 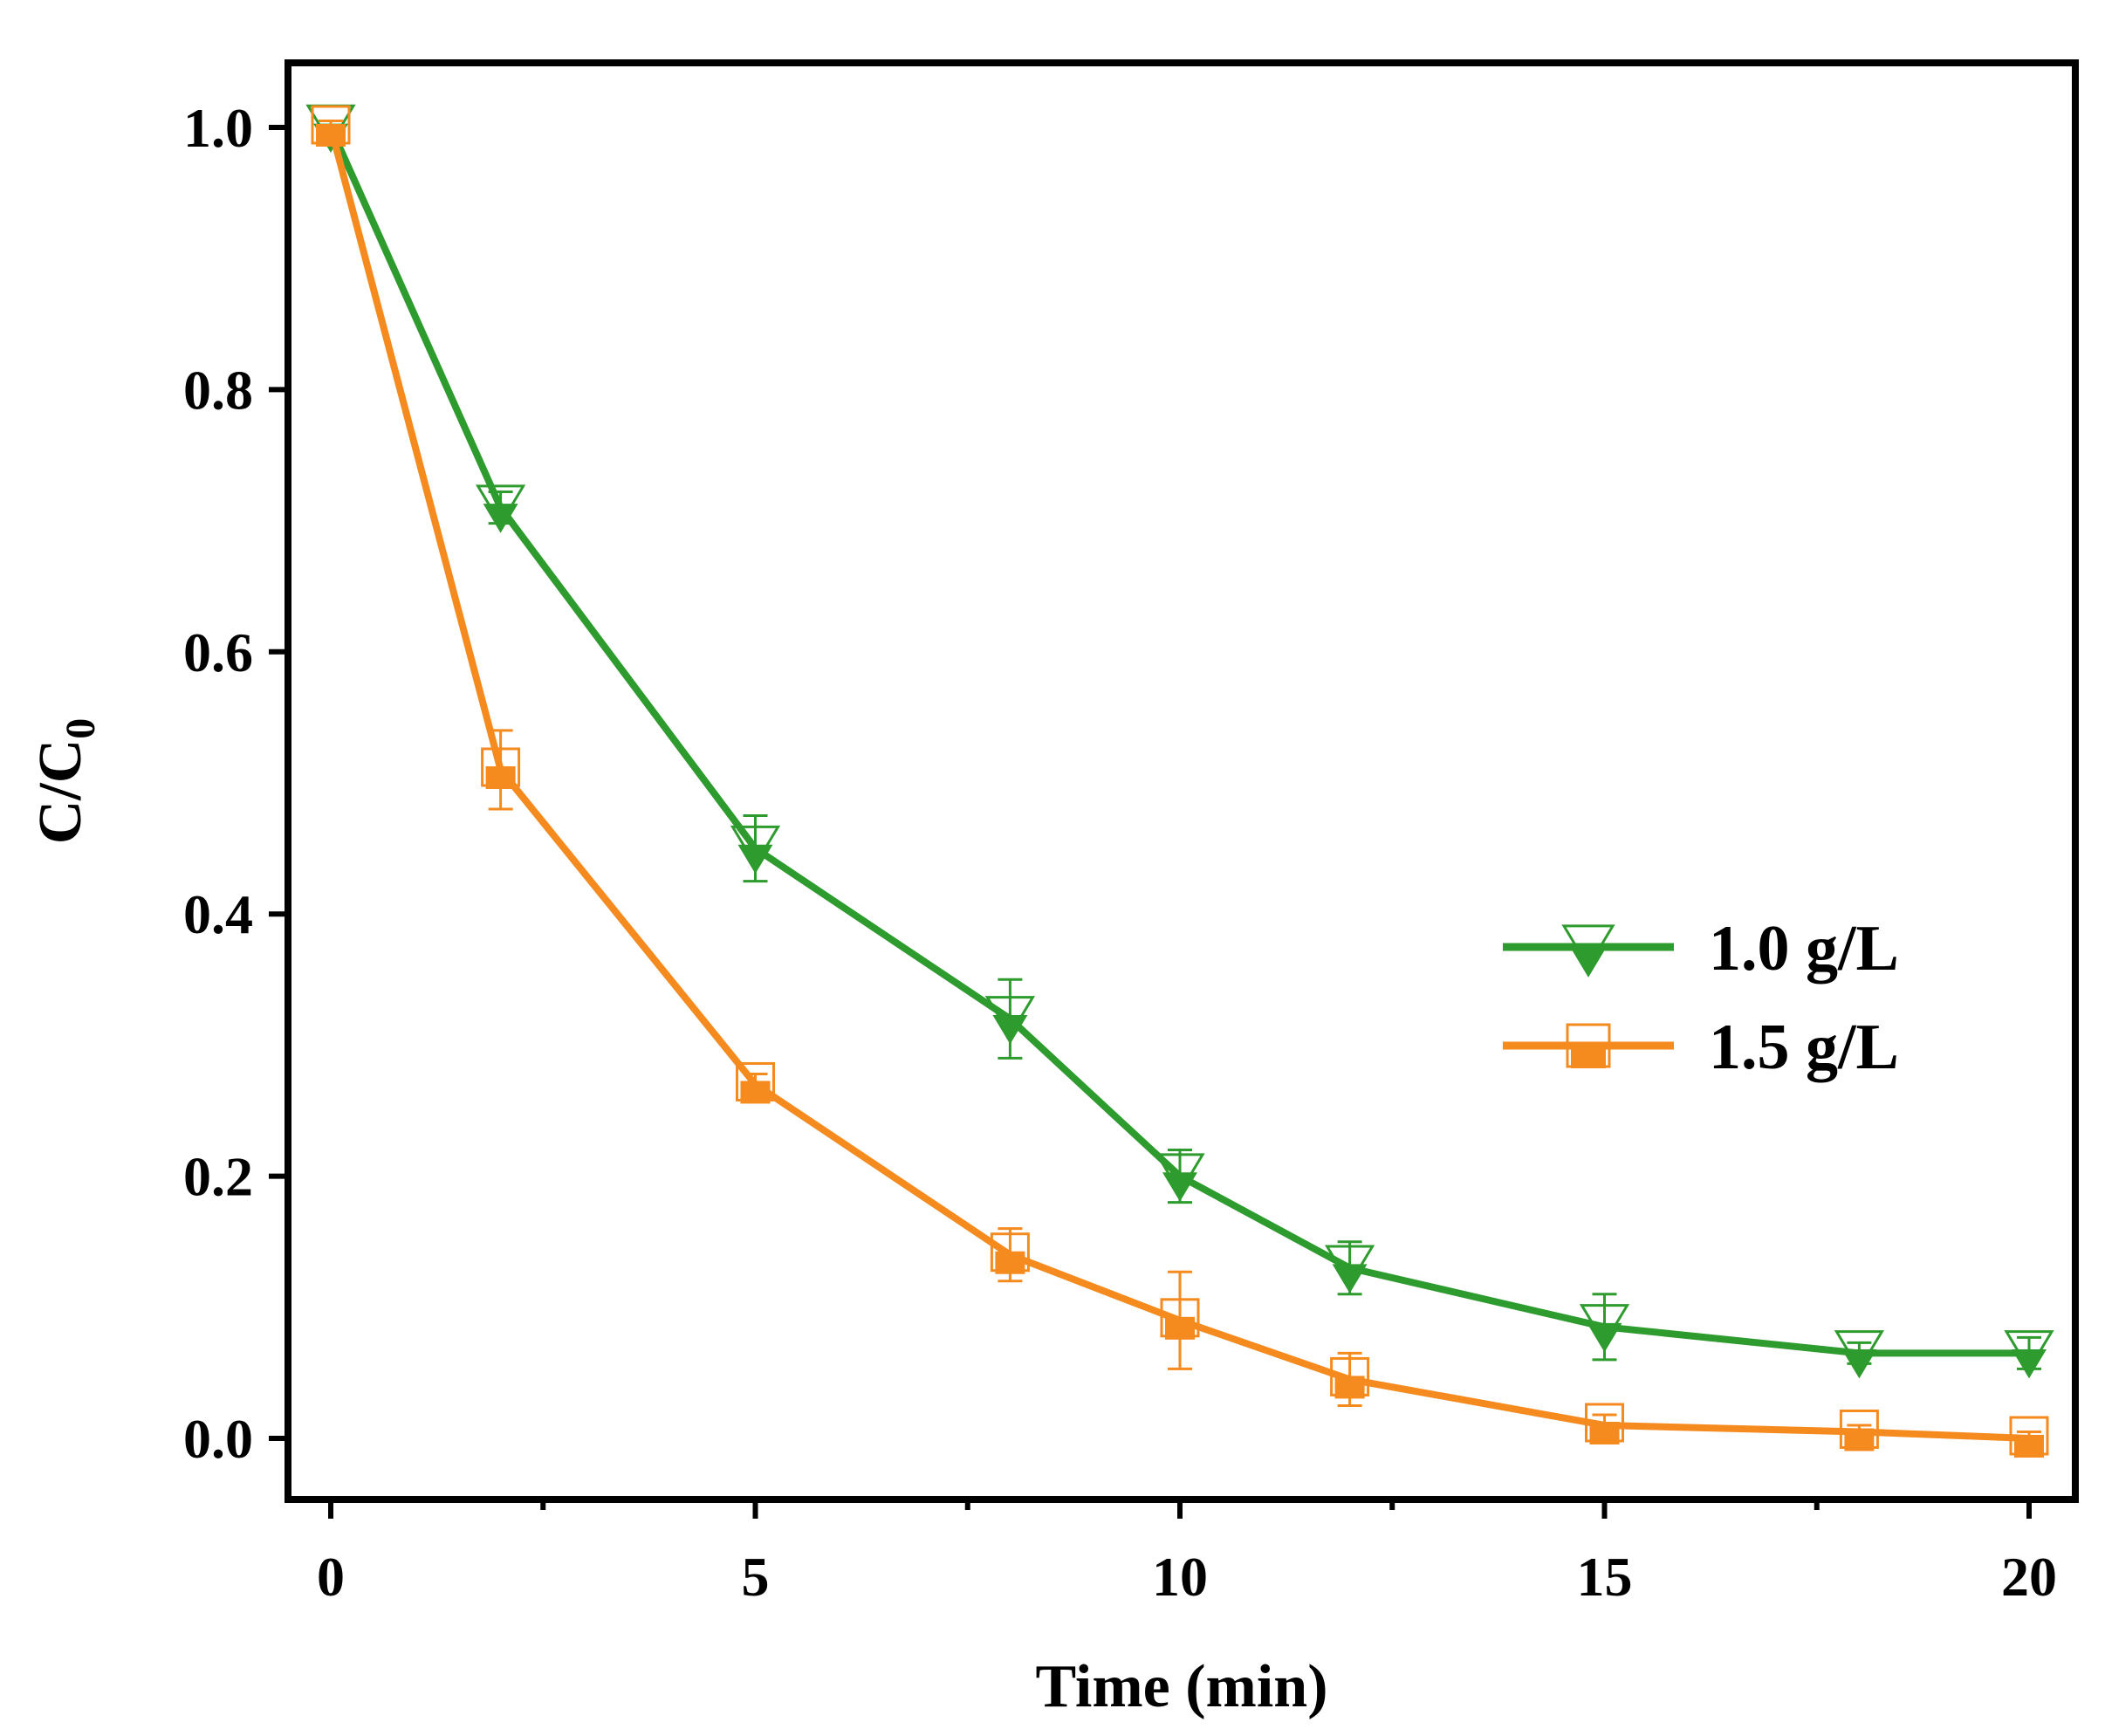 What do you see at coordinates (331, 1577) in the screenshot?
I see `x-tick-label-0: 0` at bounding box center [331, 1577].